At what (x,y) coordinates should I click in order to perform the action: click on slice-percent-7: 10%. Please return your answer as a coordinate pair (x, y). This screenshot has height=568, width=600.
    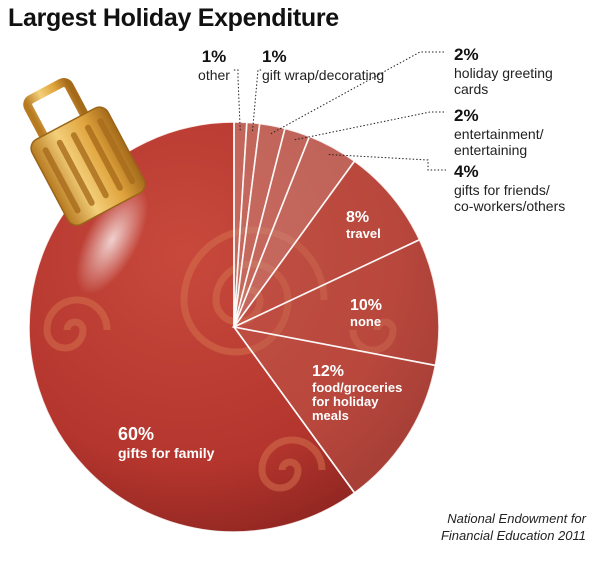
    Looking at the image, I should click on (366, 305).